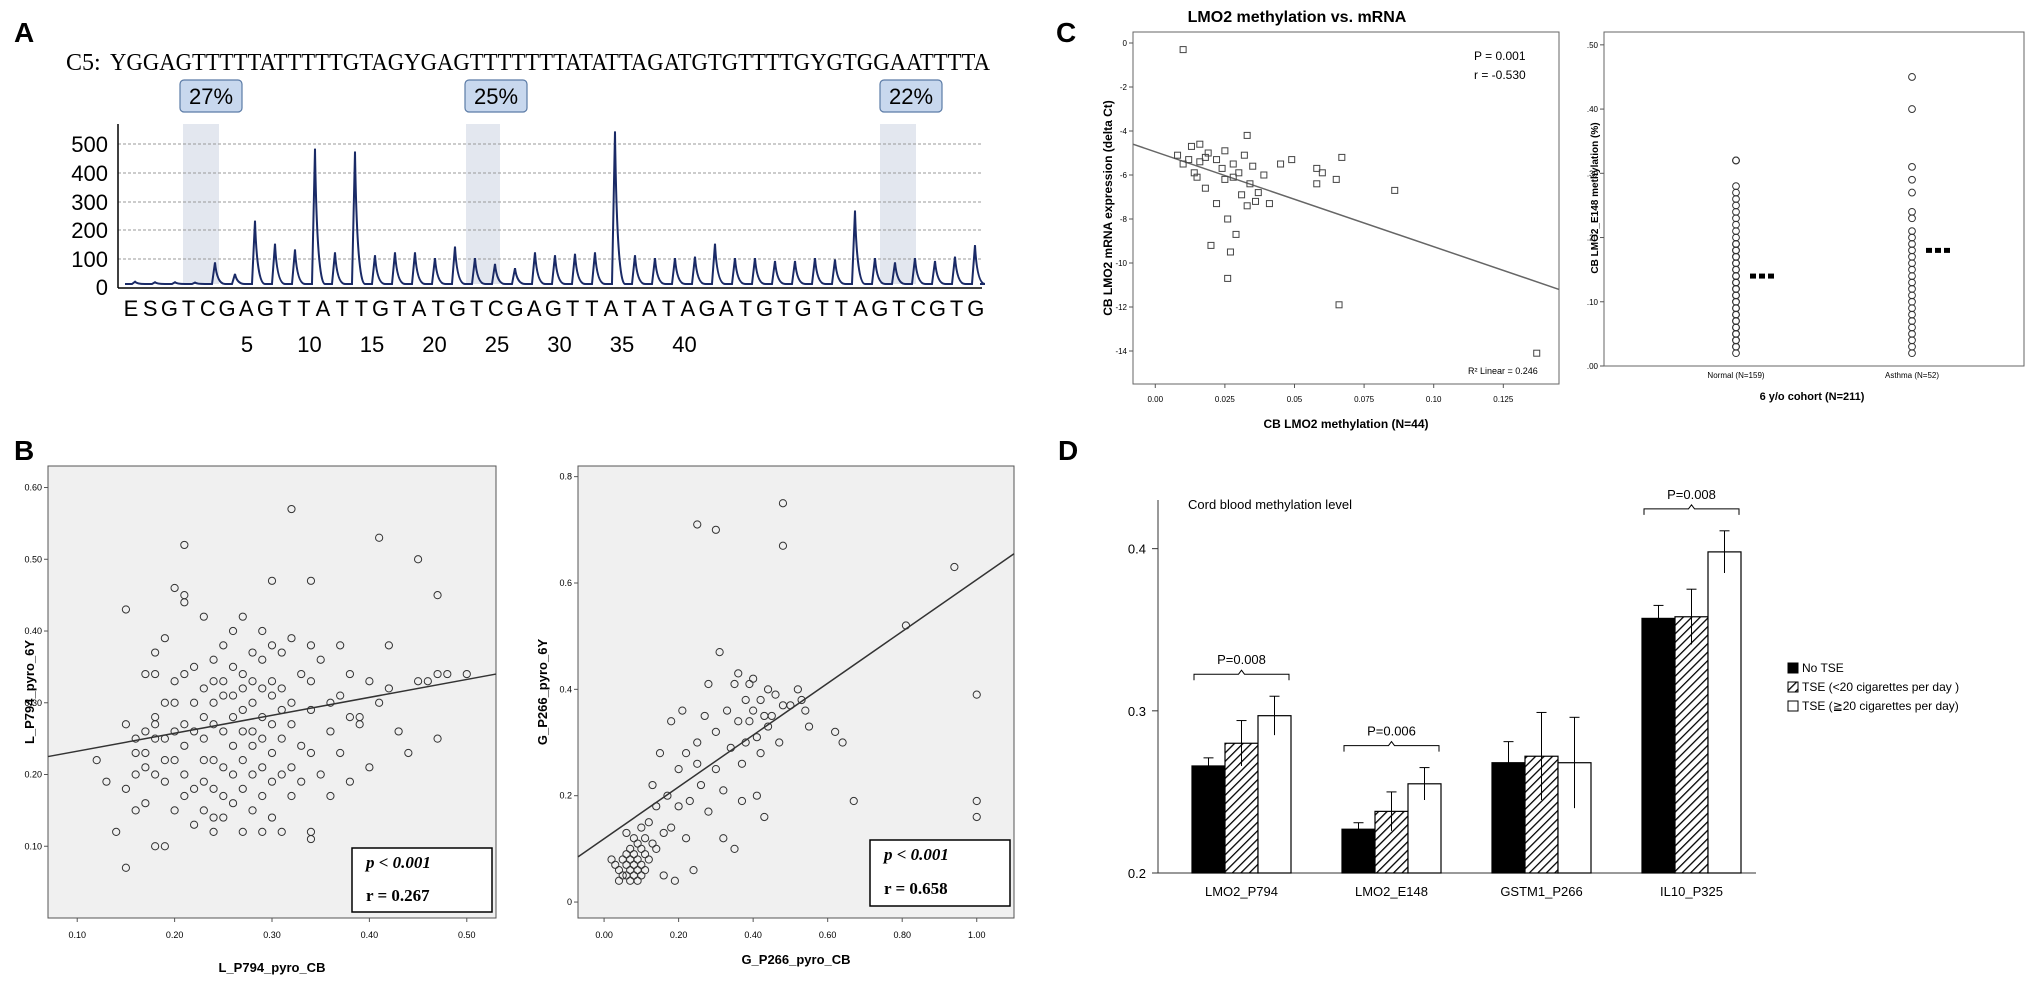 This screenshot has height=986, width=2031. What do you see at coordinates (1691, 891) in the screenshot?
I see `category-label: IL10_P325` at bounding box center [1691, 891].